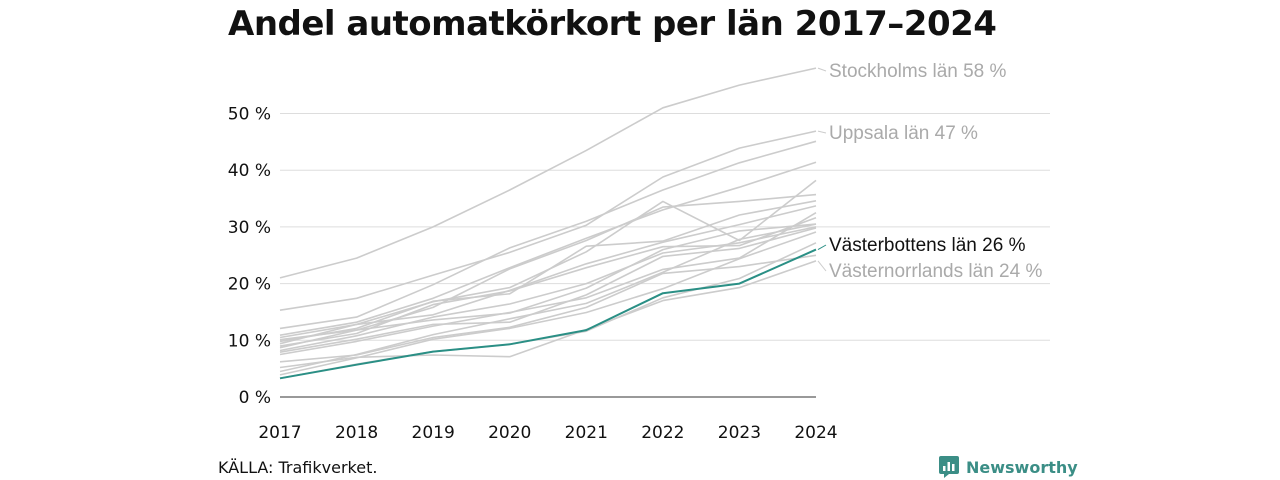  What do you see at coordinates (279, 433) in the screenshot?
I see `x-tick-label: 2017` at bounding box center [279, 433].